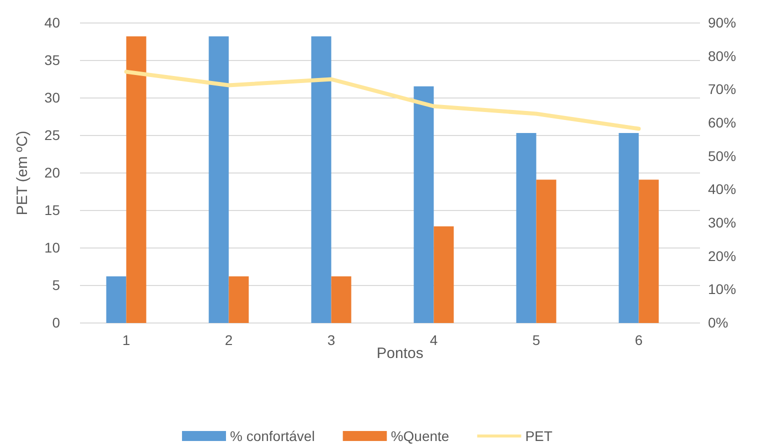 The image size is (783, 446). I want to click on x-tick-label: 3, so click(331, 340).